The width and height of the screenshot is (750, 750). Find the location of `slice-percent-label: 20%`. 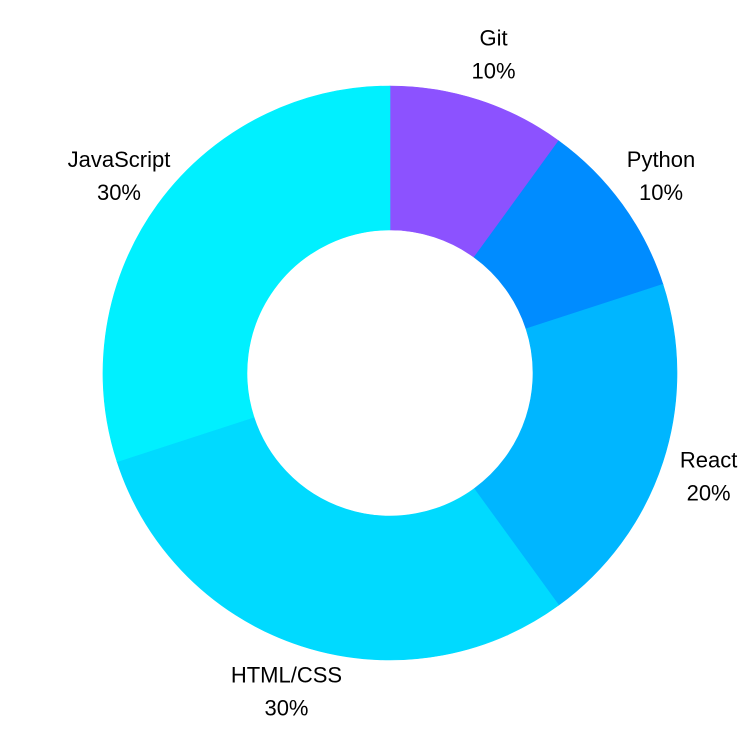

slice-percent-label: 20% is located at coordinates (709, 493).